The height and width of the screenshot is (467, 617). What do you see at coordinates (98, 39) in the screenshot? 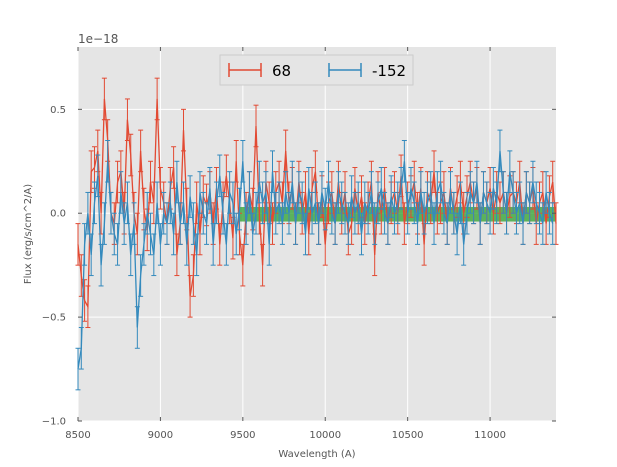
I see `y-offset-label: 1e−18` at bounding box center [98, 39].